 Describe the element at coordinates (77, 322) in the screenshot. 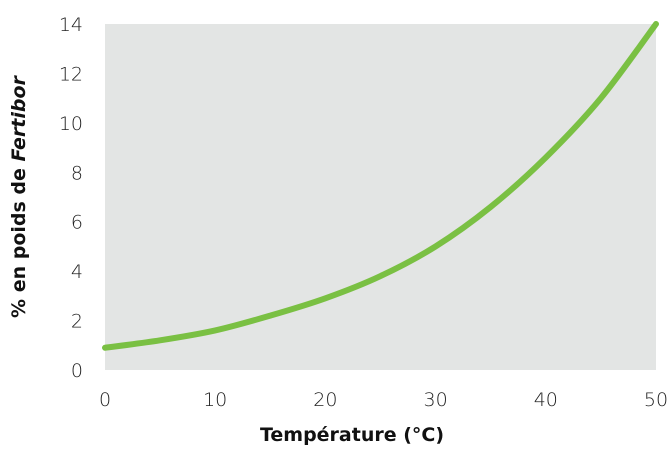

I see `y-tick-label: 2` at that location.